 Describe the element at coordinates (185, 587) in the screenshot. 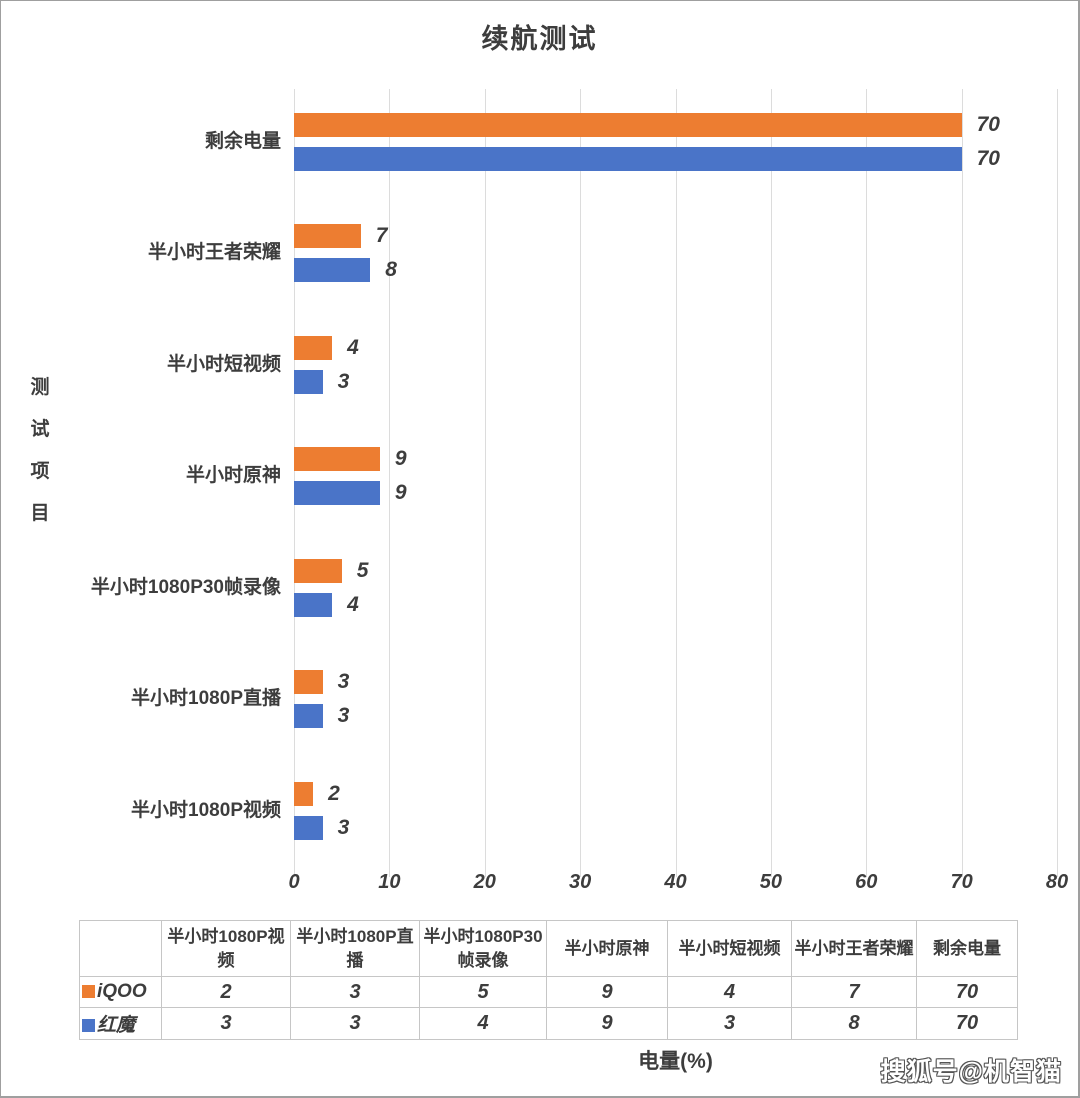

I see `category-label: 半小时1080P30帧录像` at that location.